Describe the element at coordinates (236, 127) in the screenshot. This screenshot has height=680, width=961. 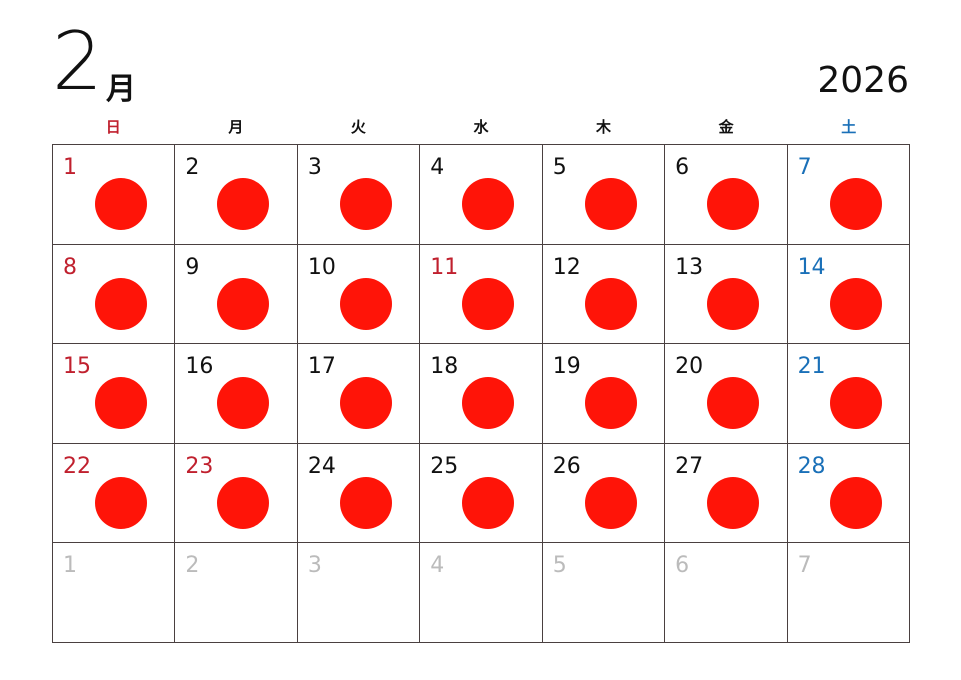
I see `weekday-label: 月` at that location.